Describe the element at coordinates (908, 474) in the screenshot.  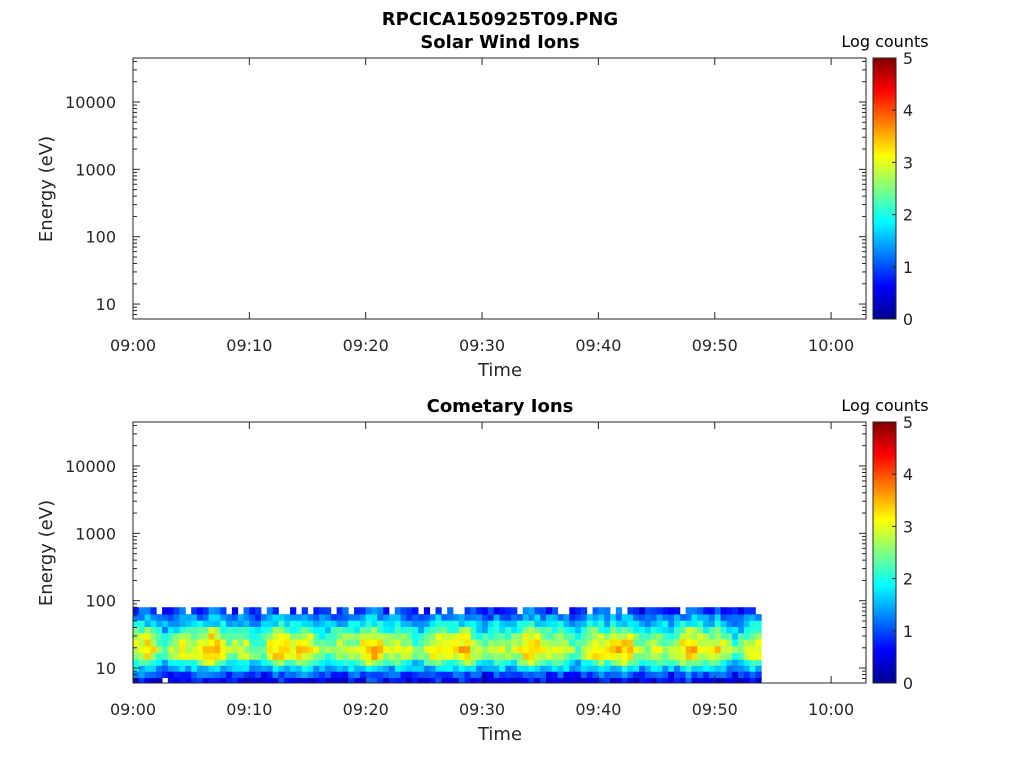
I see `colorbar-tick-label: 4` at that location.